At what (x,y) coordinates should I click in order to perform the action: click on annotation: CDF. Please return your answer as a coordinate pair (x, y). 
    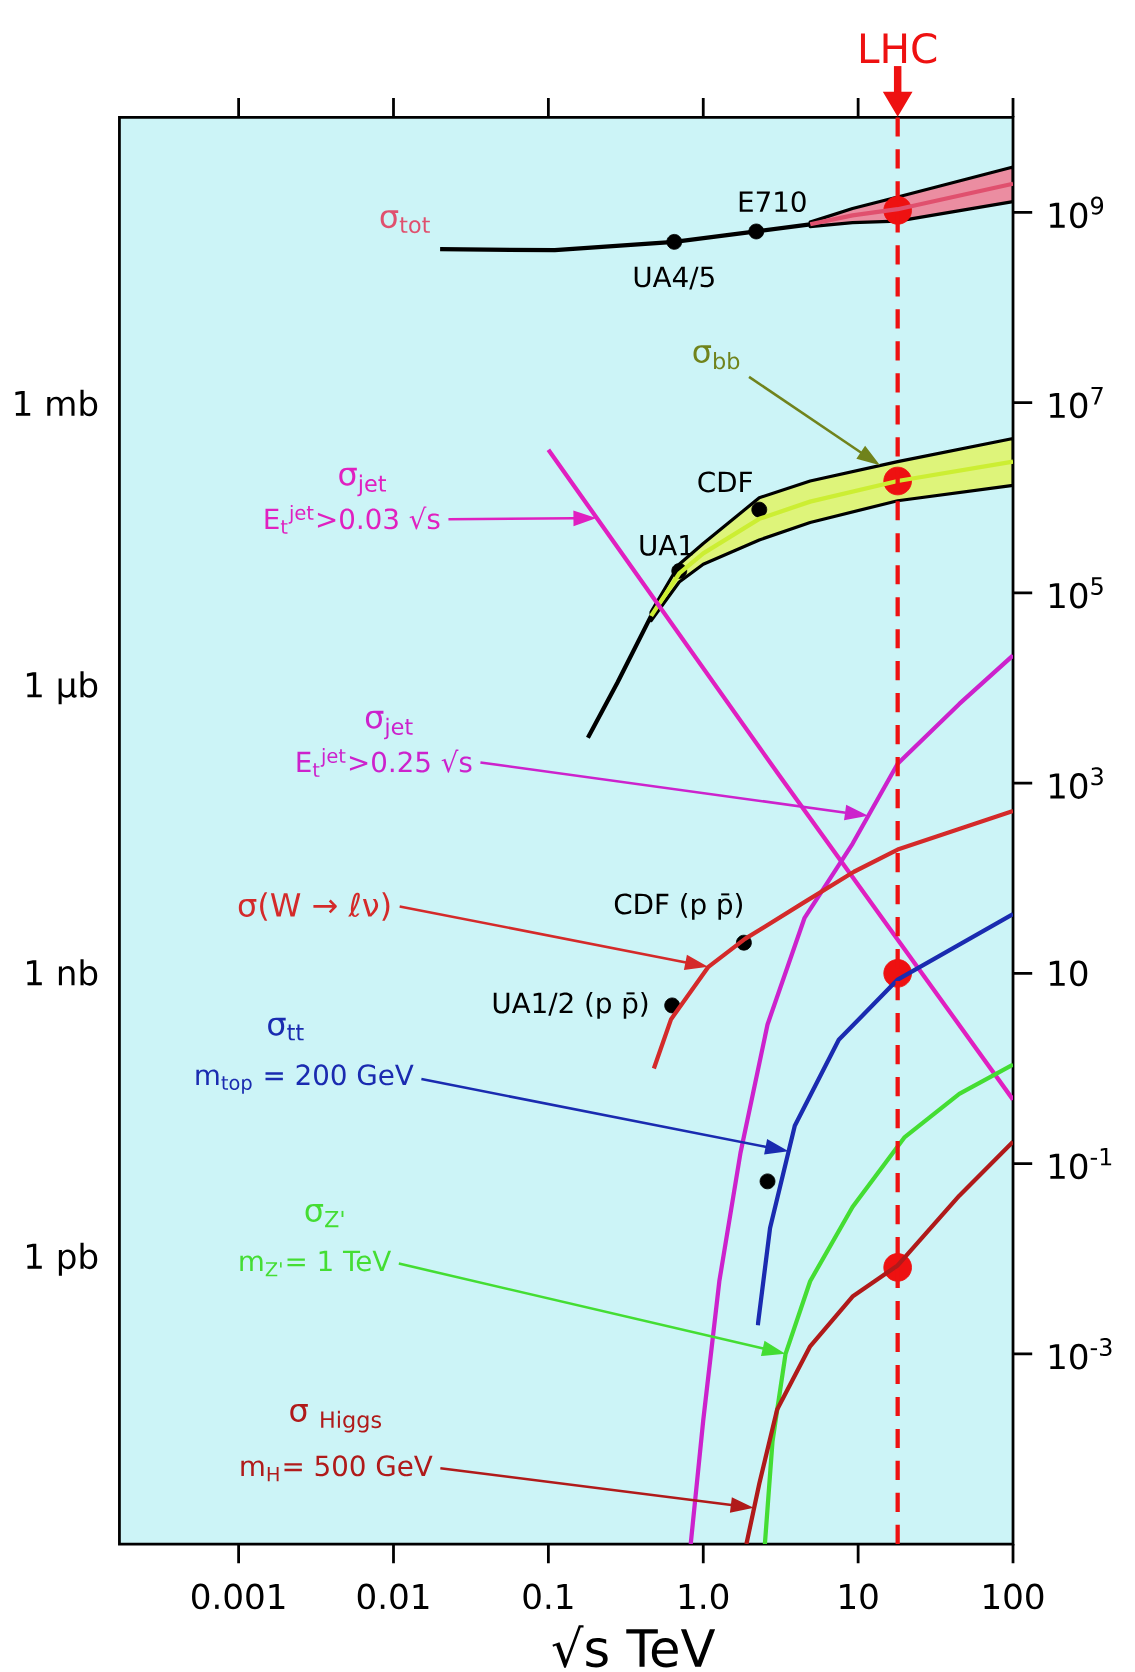
    Looking at the image, I should click on (725, 482).